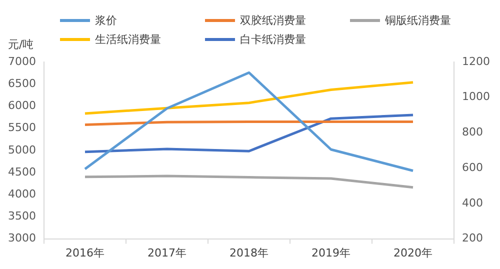  I want to click on y-tick-label: 5000, so click(22, 149).